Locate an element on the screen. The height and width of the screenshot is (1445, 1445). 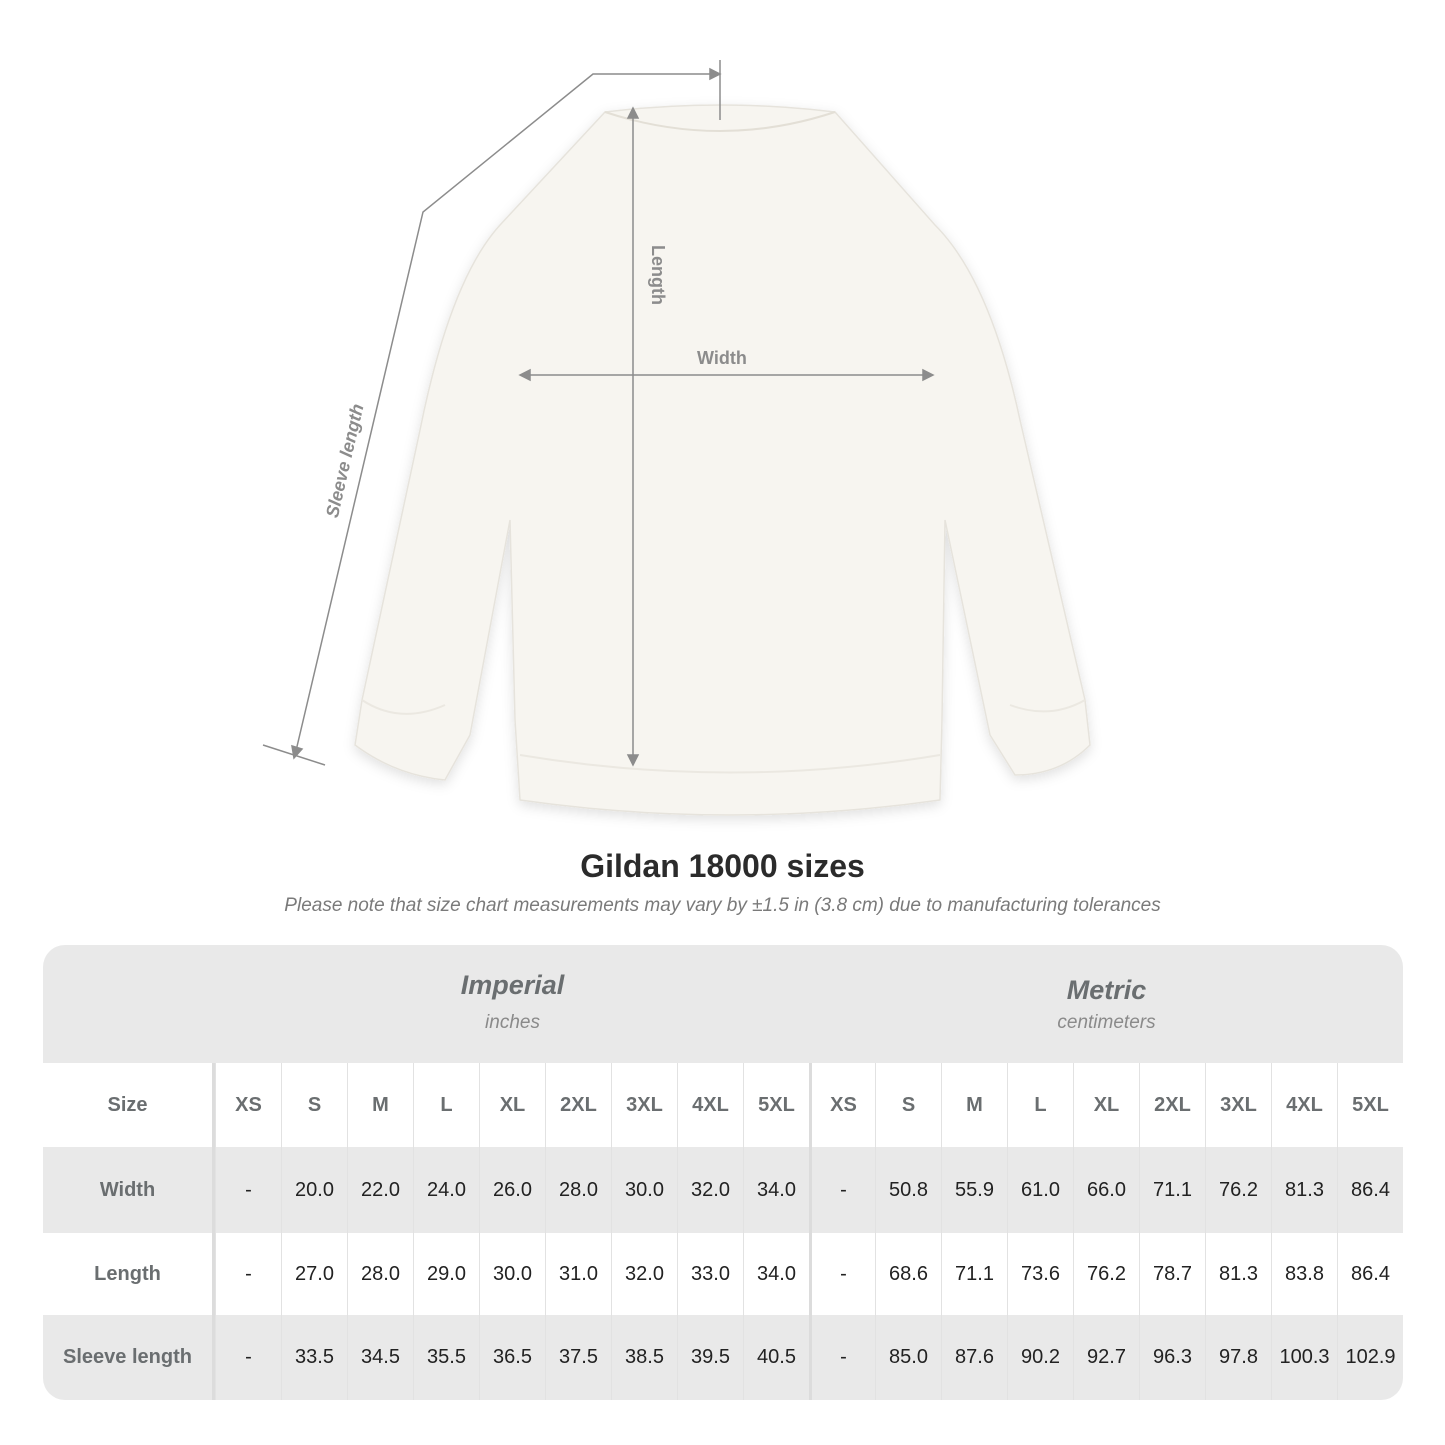
imperial-value-cell: 20.0 is located at coordinates (314, 1190).